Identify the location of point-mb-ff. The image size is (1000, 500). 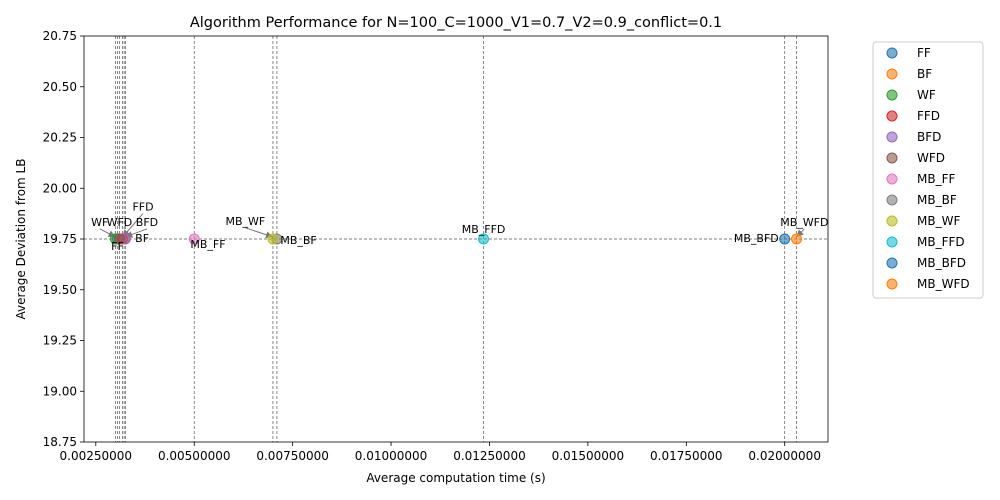
(194, 239).